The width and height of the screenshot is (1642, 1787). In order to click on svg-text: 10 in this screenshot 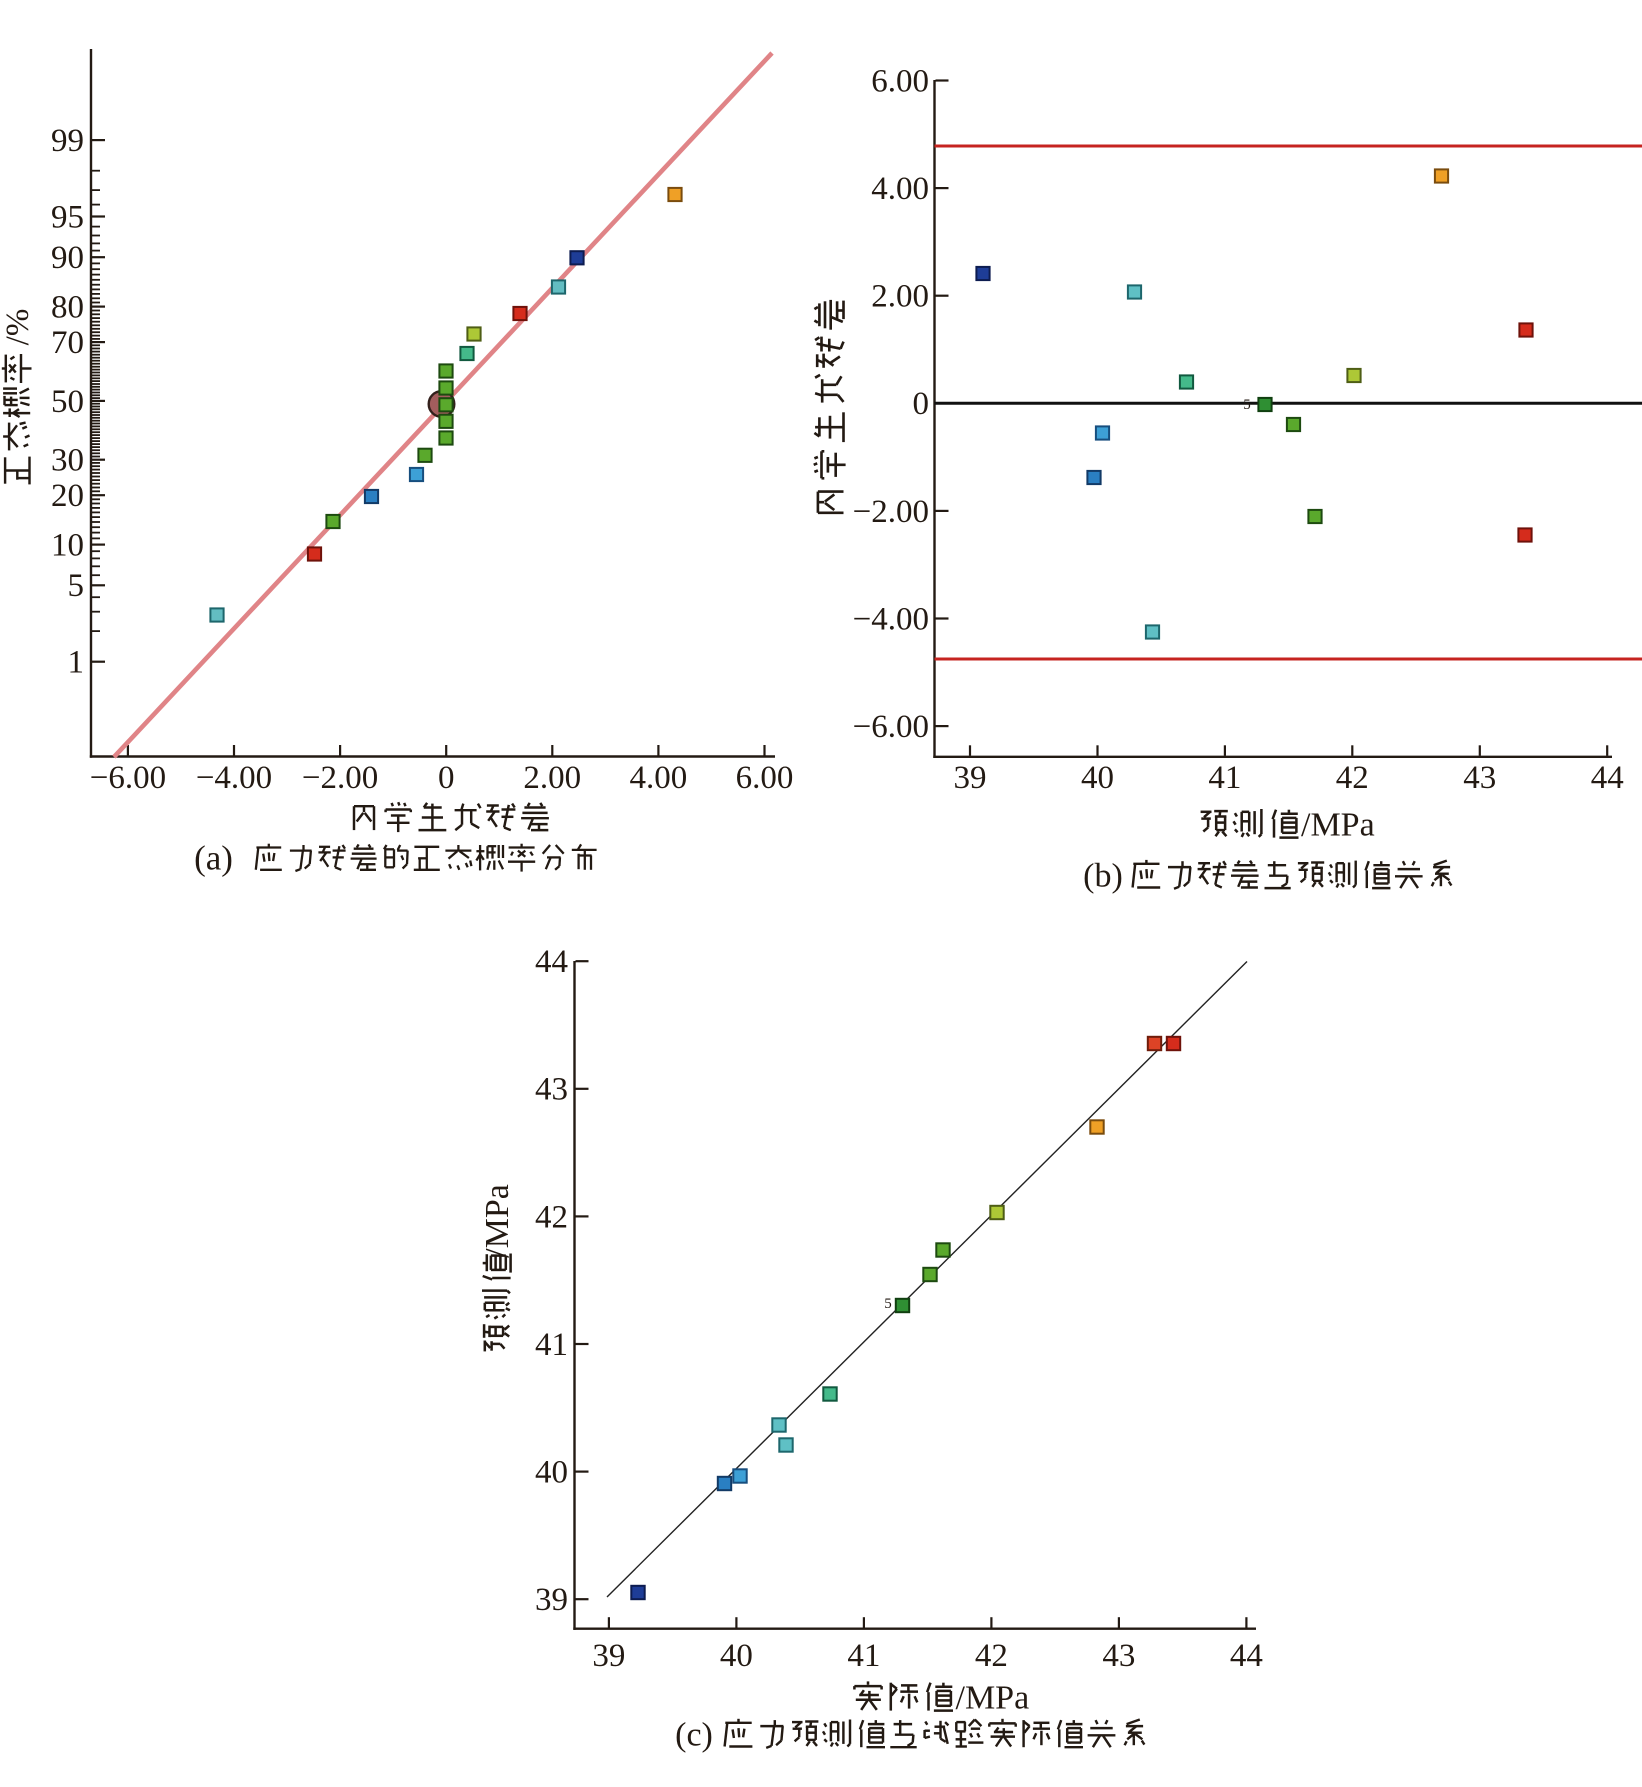, I will do `click(67, 546)`.